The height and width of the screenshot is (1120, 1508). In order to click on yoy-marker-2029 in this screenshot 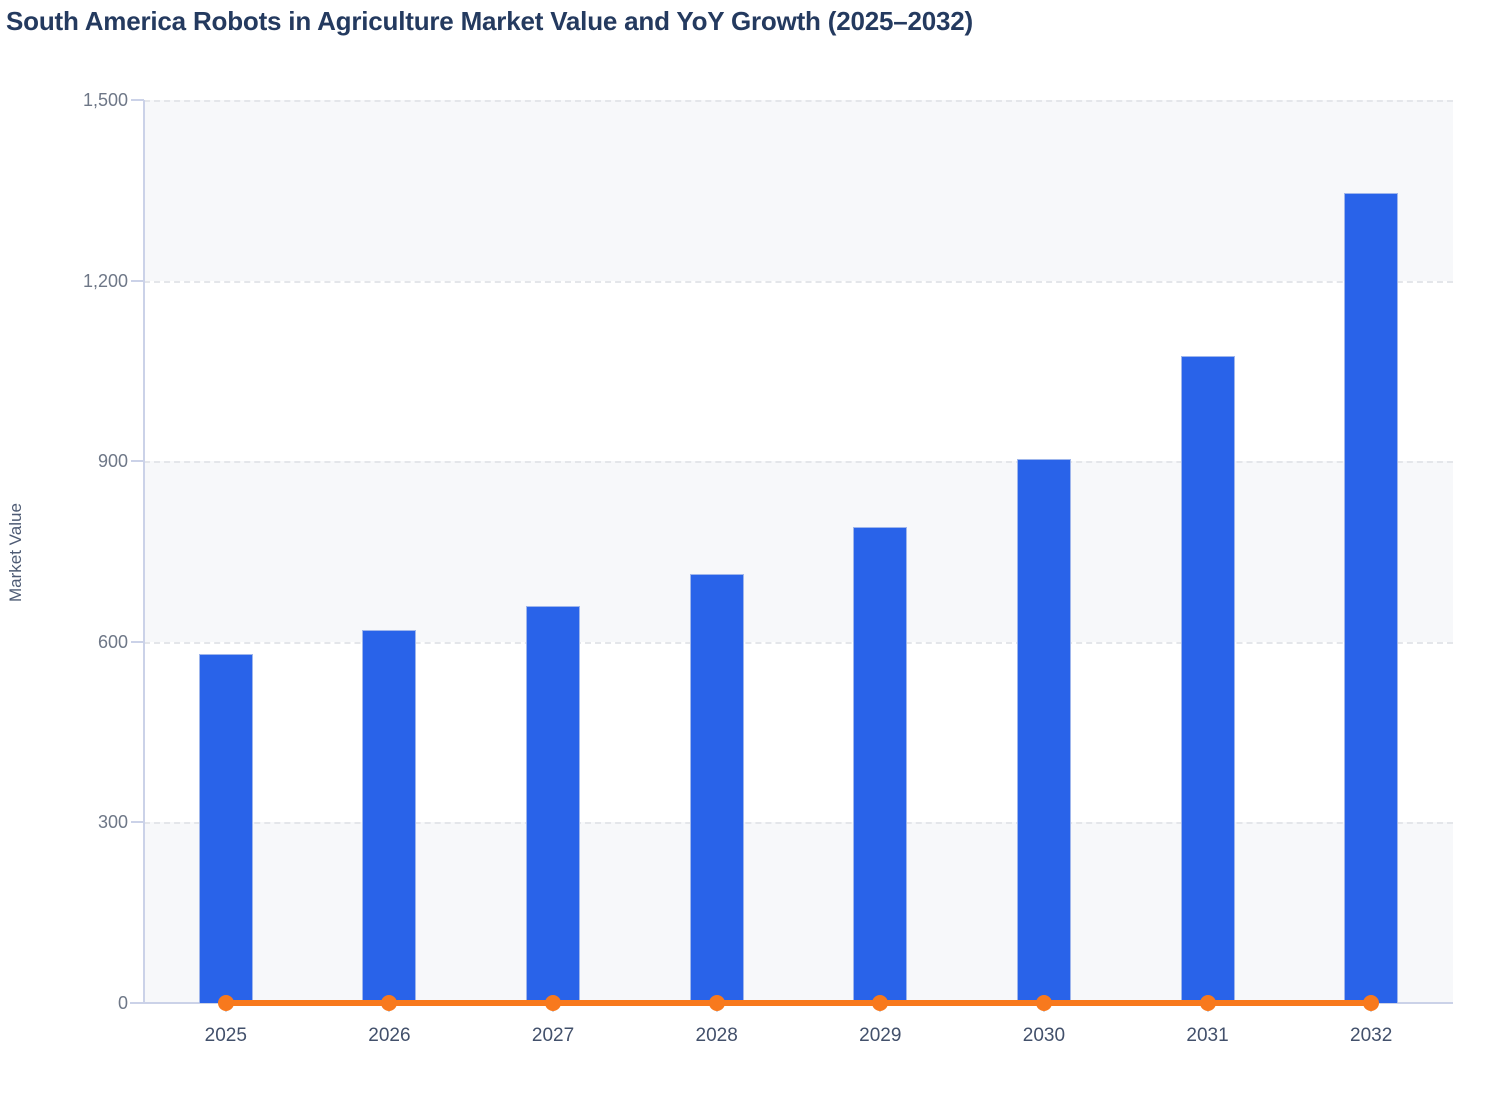, I will do `click(880, 1003)`.